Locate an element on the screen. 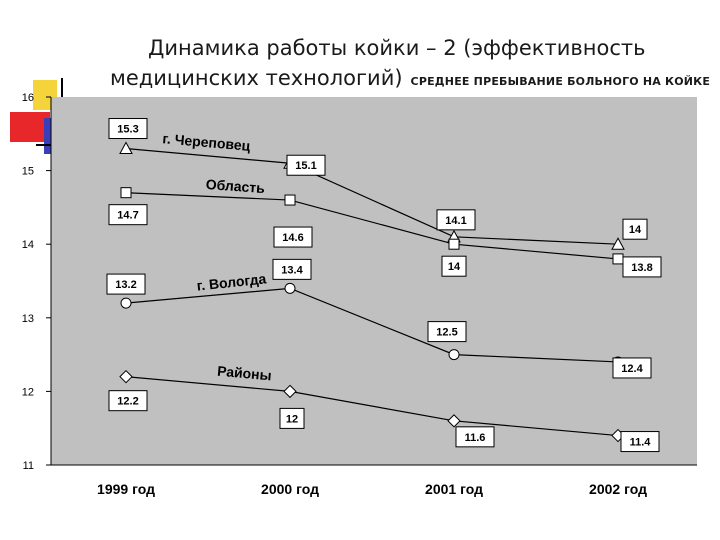  data-label: 14.1 is located at coordinates (455, 221).